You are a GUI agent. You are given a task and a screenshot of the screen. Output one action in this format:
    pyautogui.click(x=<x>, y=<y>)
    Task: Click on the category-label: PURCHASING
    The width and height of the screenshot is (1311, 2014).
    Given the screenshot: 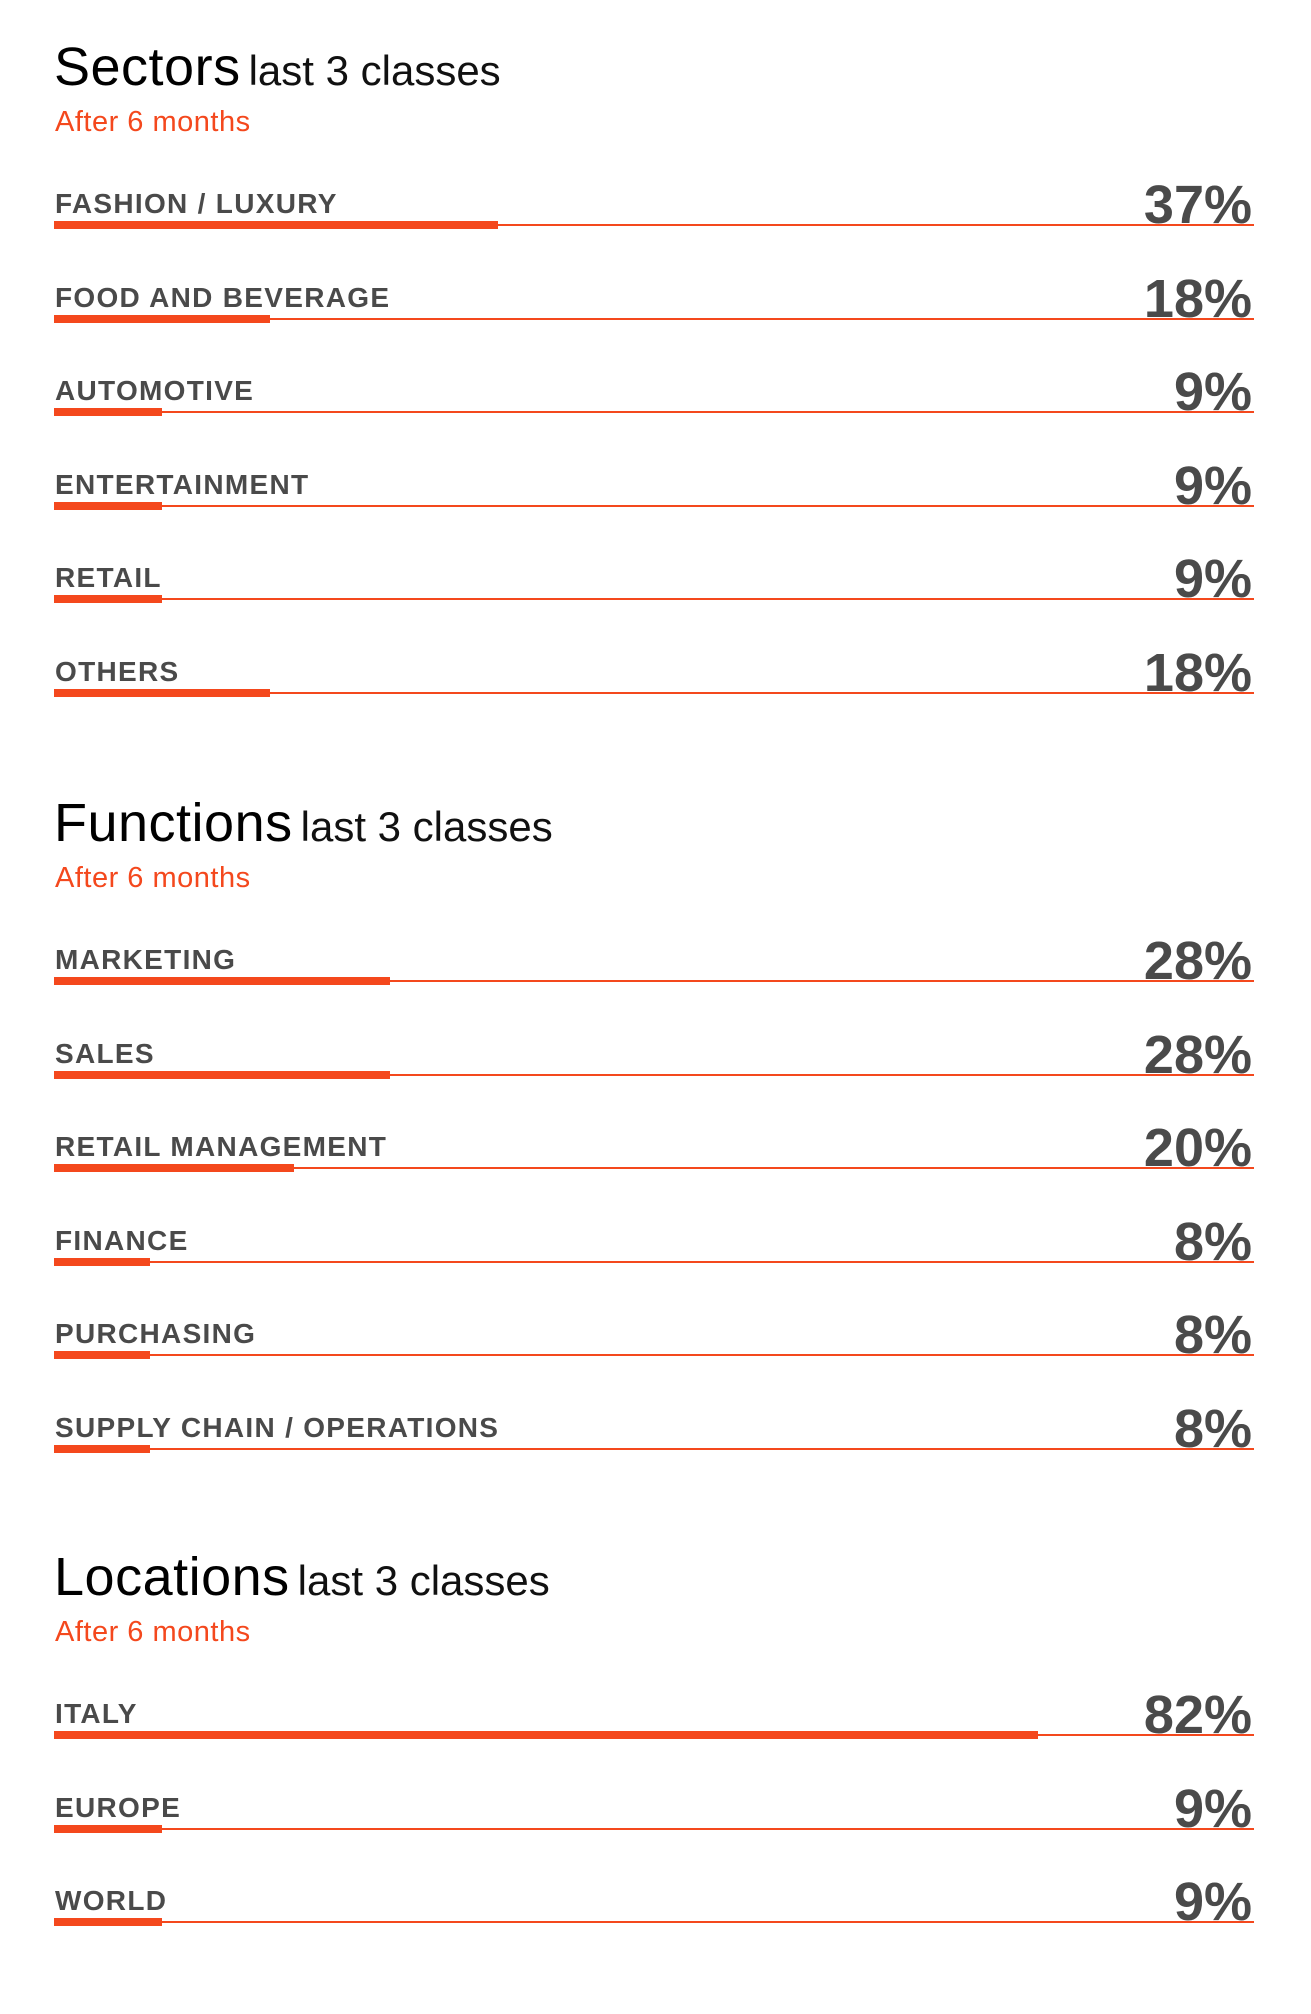 What is the action you would take?
    pyautogui.click(x=156, y=1333)
    